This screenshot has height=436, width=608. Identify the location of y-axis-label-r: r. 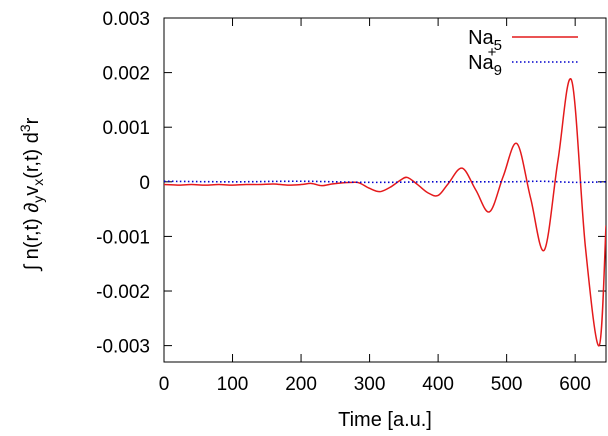
(32, 120).